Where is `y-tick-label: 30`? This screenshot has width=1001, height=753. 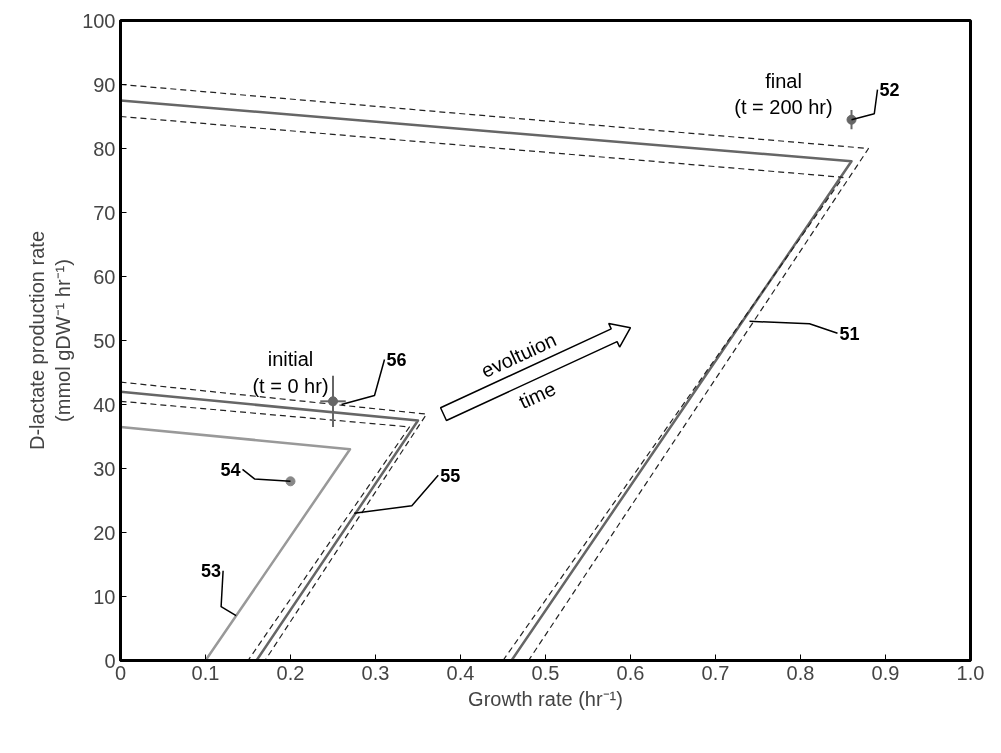
y-tick-label: 30 is located at coordinates (104, 468).